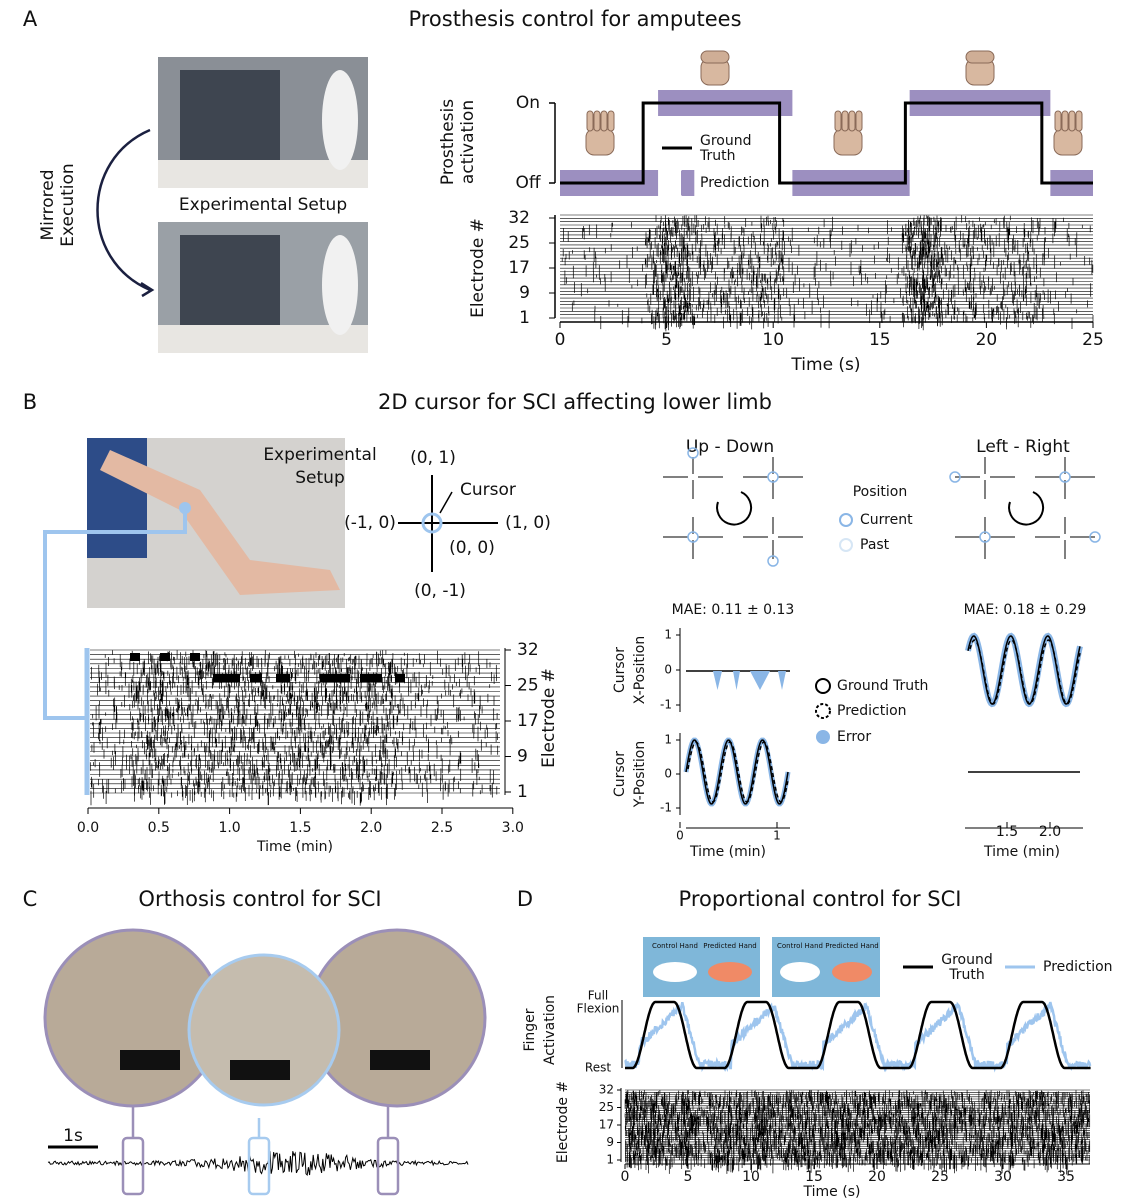 This screenshot has height=1200, width=1130. Describe the element at coordinates (875, 545) in the screenshot. I see `legend-label: Past` at that location.